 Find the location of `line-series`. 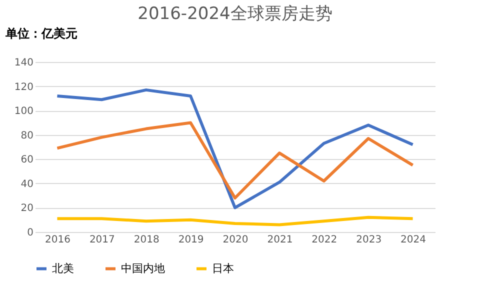

line-series is located at coordinates (235, 221).